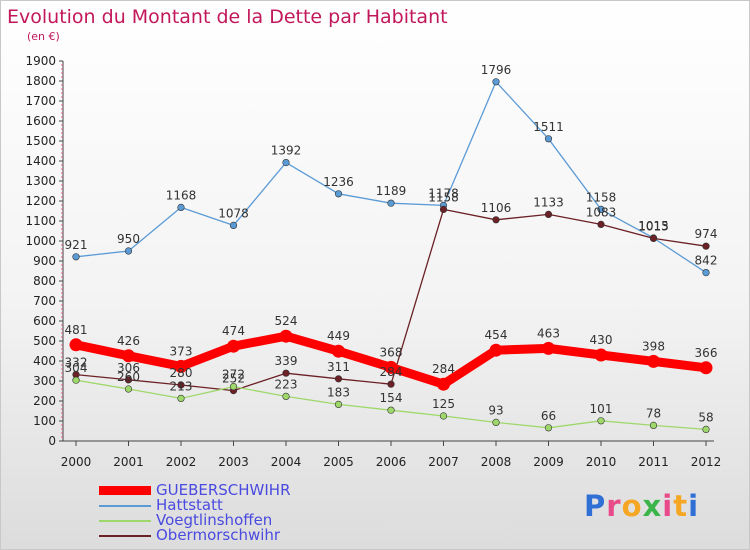 The image size is (750, 550). What do you see at coordinates (652, 506) in the screenshot?
I see `logo-letter: x` at bounding box center [652, 506].